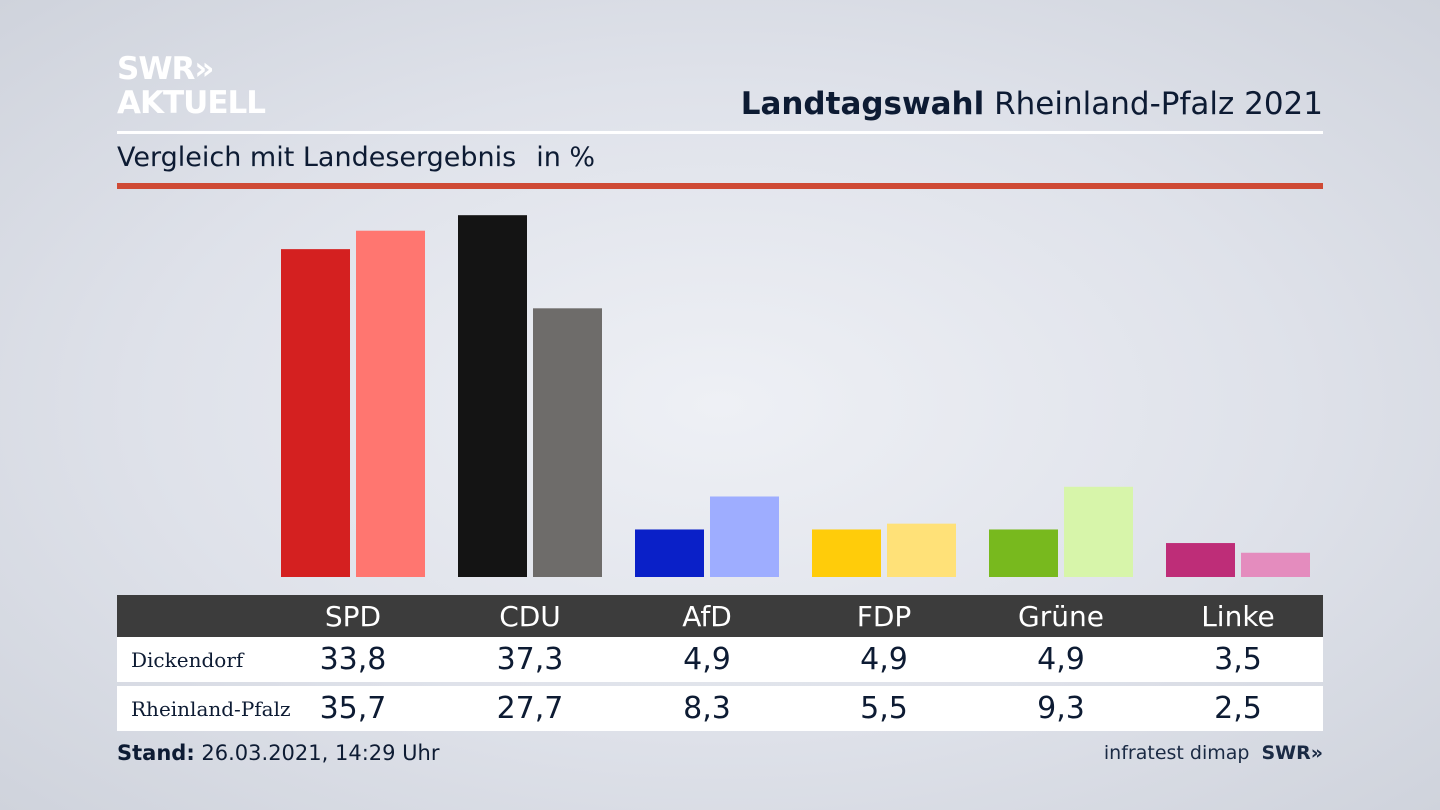 Image resolution: width=1440 pixels, height=810 pixels. I want to click on table-row-rheinland-pfalz: Rheinland-Pfalz 35,7 27,7 8,3 5,5 9,3 2,5, so click(720, 708).